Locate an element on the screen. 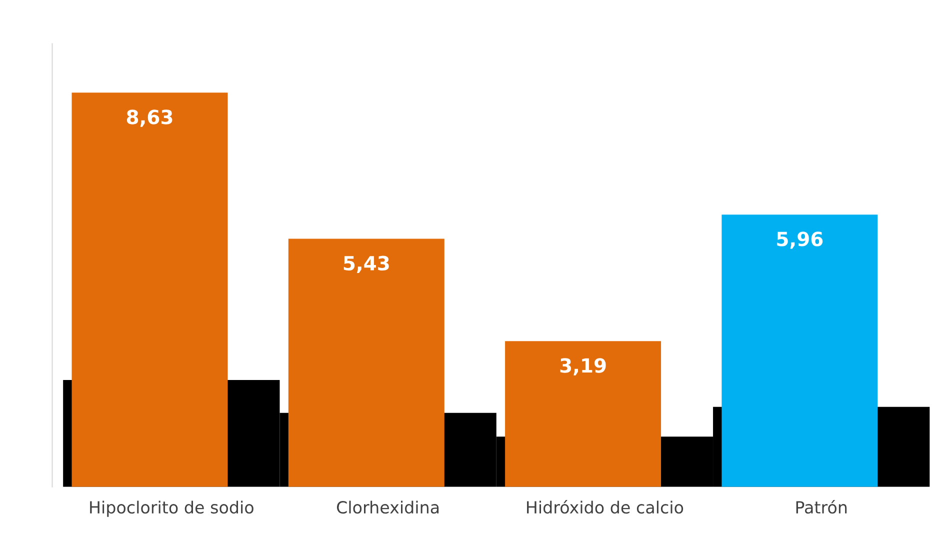 This screenshot has height=547, width=950. data-label: 5,96 is located at coordinates (800, 240).